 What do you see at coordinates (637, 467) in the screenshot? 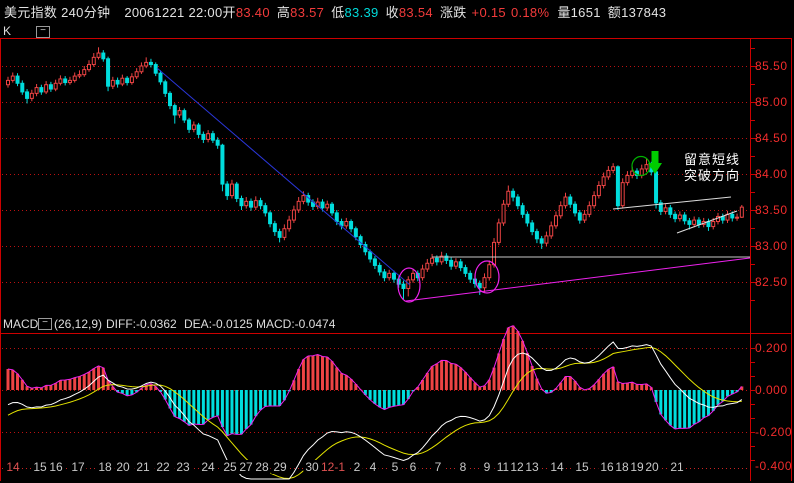
I see `date-label: 19` at bounding box center [637, 467].